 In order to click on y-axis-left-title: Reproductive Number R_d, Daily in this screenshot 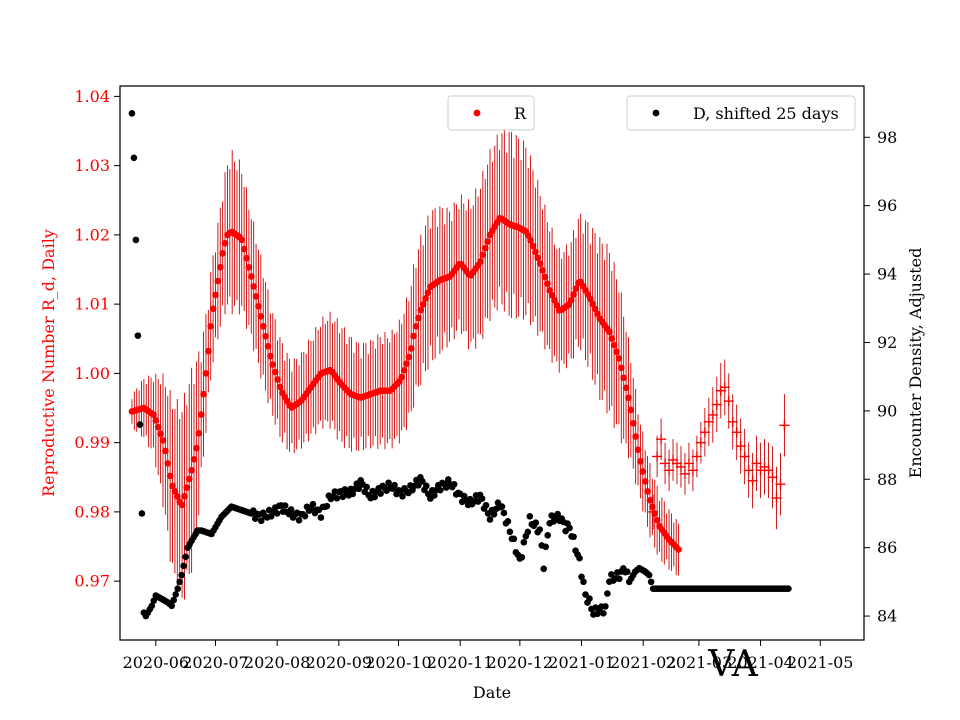, I will do `click(48, 363)`.